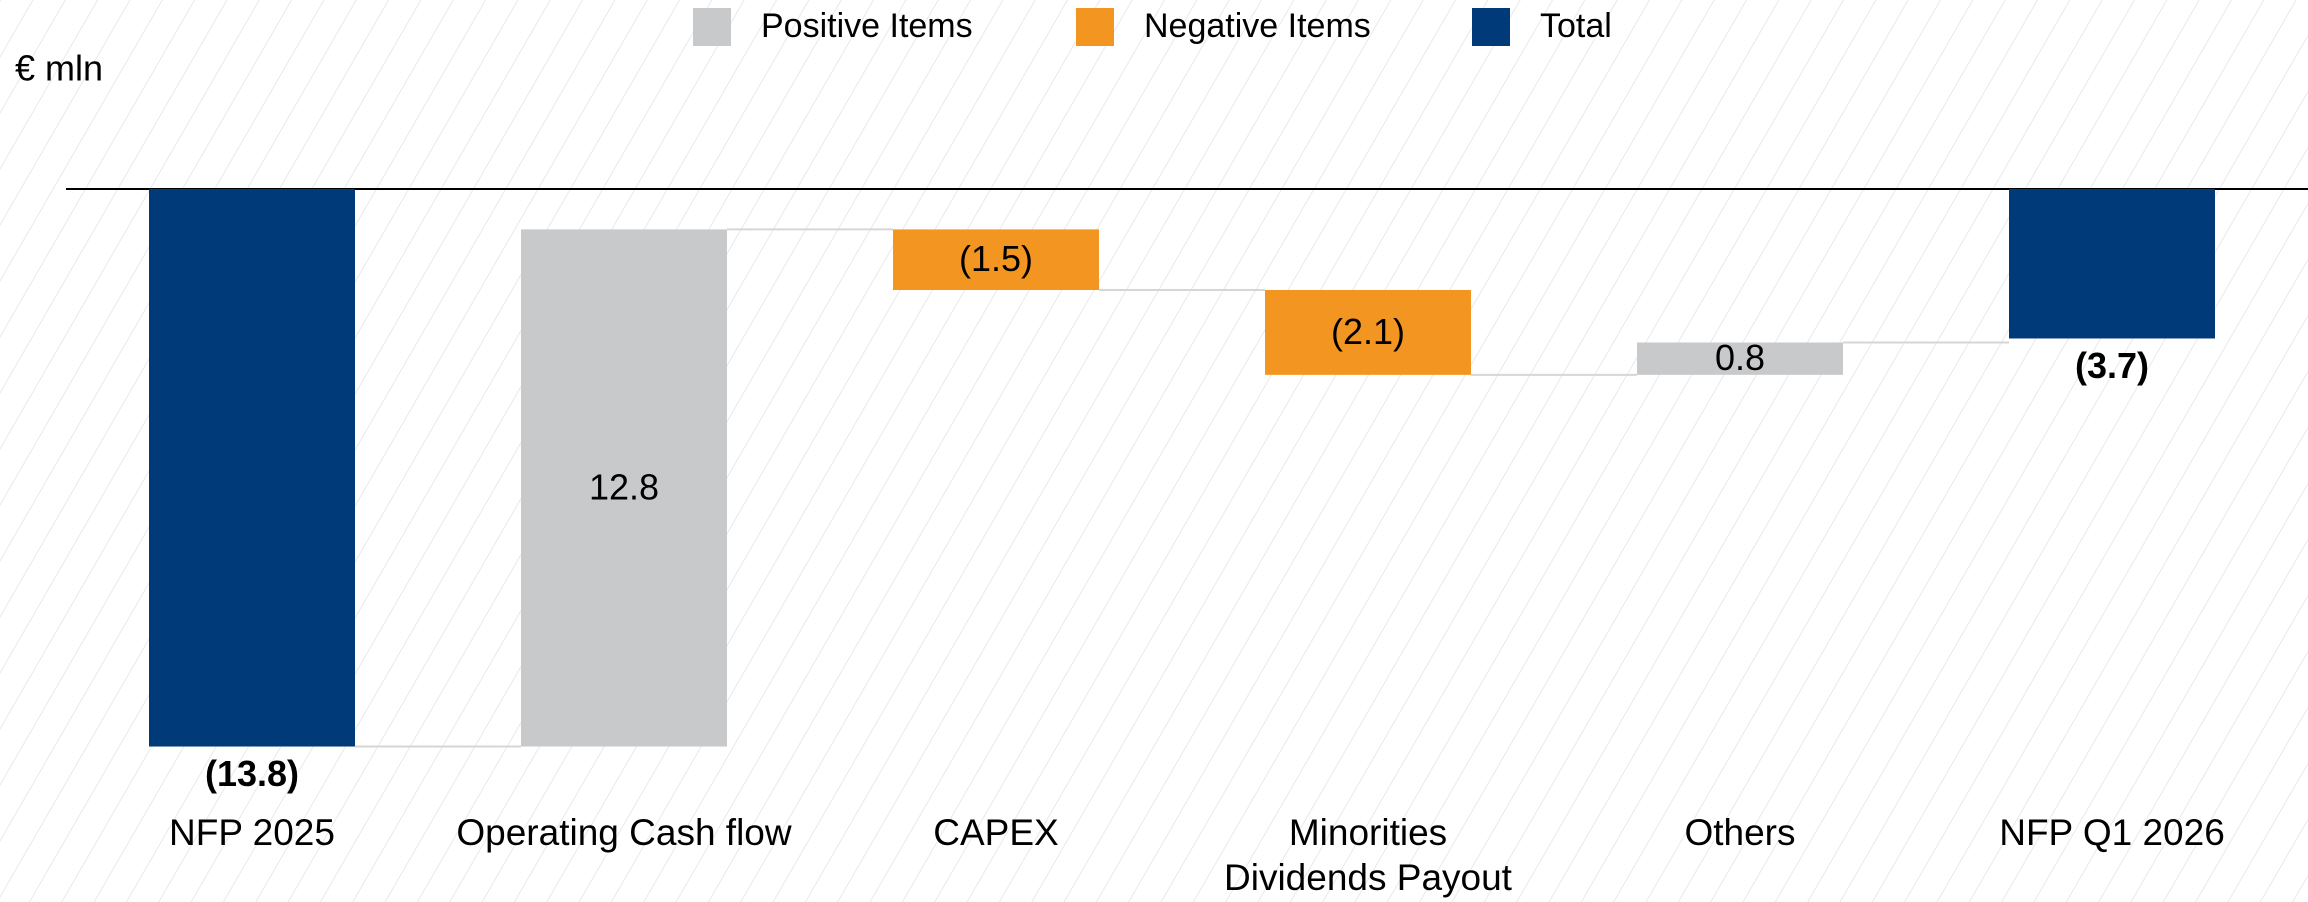 The height and width of the screenshot is (902, 2308). I want to click on value-label: 12.8, so click(624, 486).